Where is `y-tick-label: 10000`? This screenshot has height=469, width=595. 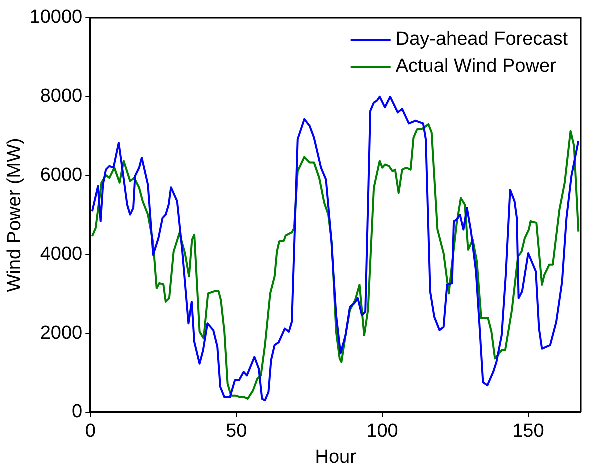
y-tick-label: 10000 is located at coordinates (56, 17).